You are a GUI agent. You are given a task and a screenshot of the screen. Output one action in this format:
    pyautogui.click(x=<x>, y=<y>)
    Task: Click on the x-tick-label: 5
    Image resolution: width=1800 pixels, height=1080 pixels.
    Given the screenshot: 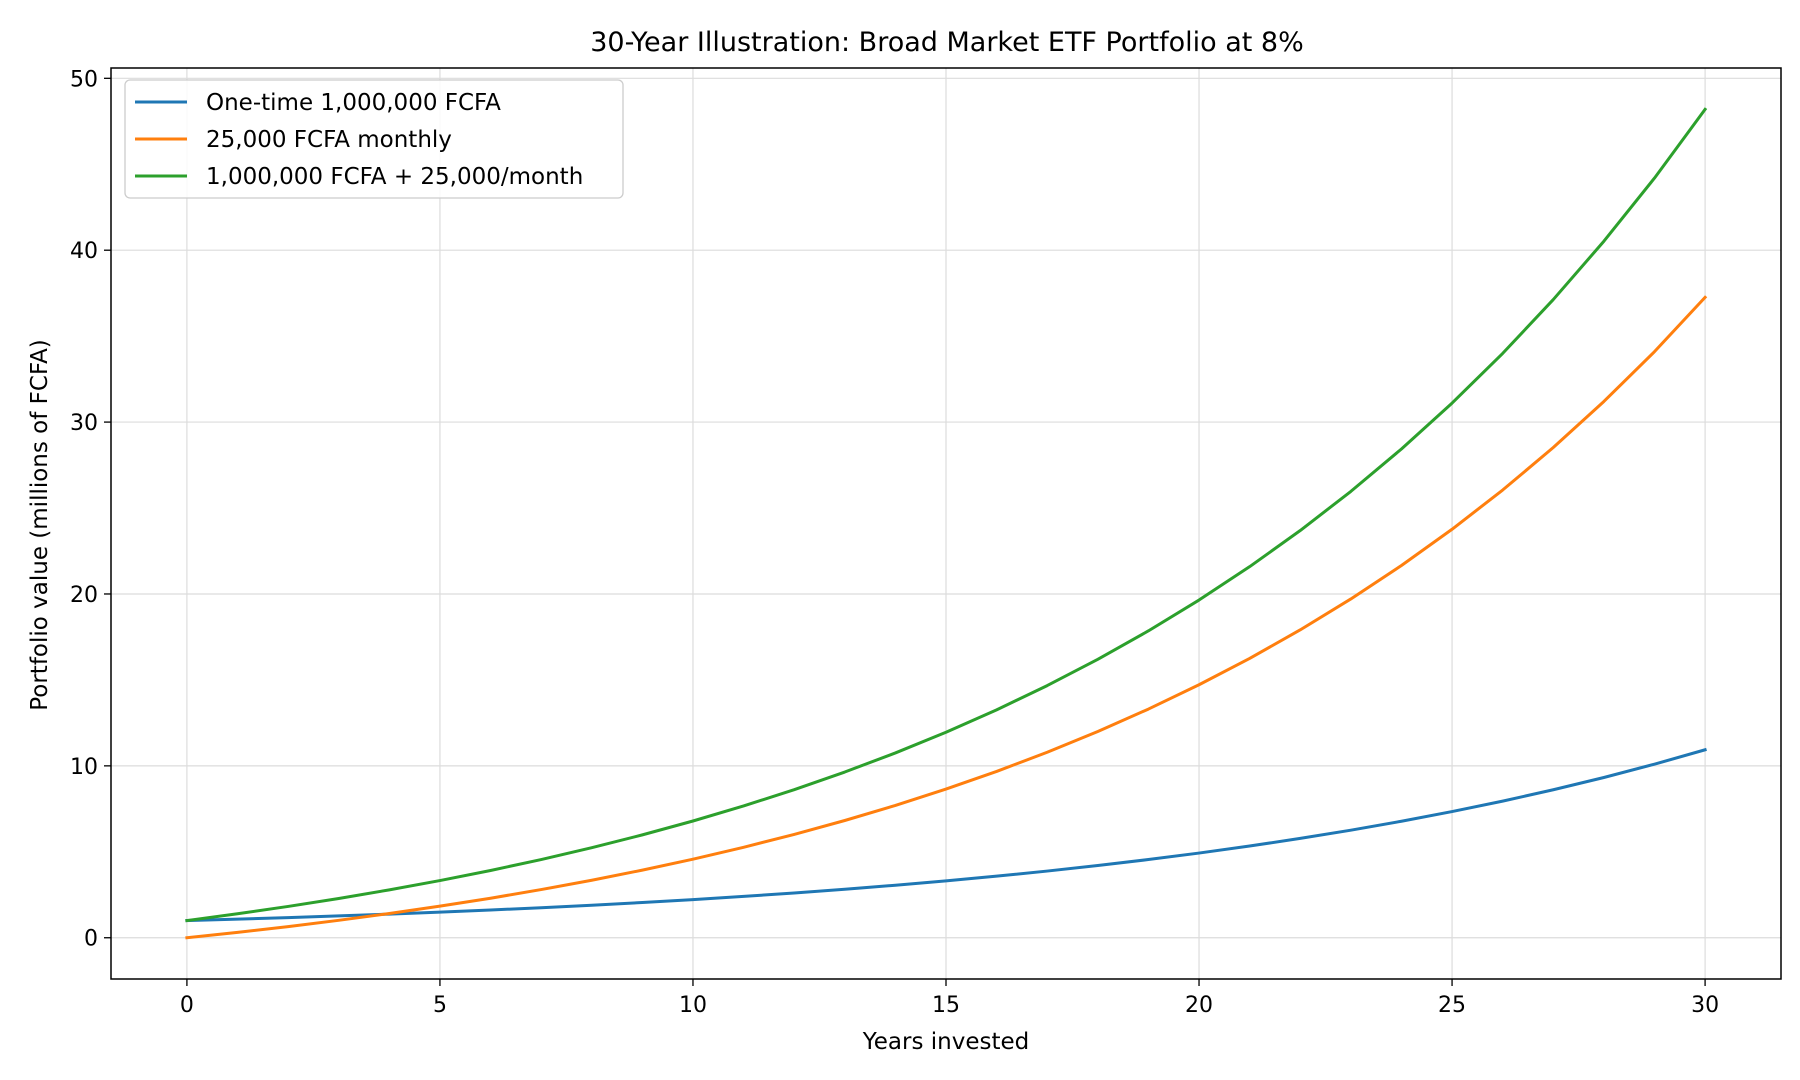 What is the action you would take?
    pyautogui.click(x=440, y=1005)
    